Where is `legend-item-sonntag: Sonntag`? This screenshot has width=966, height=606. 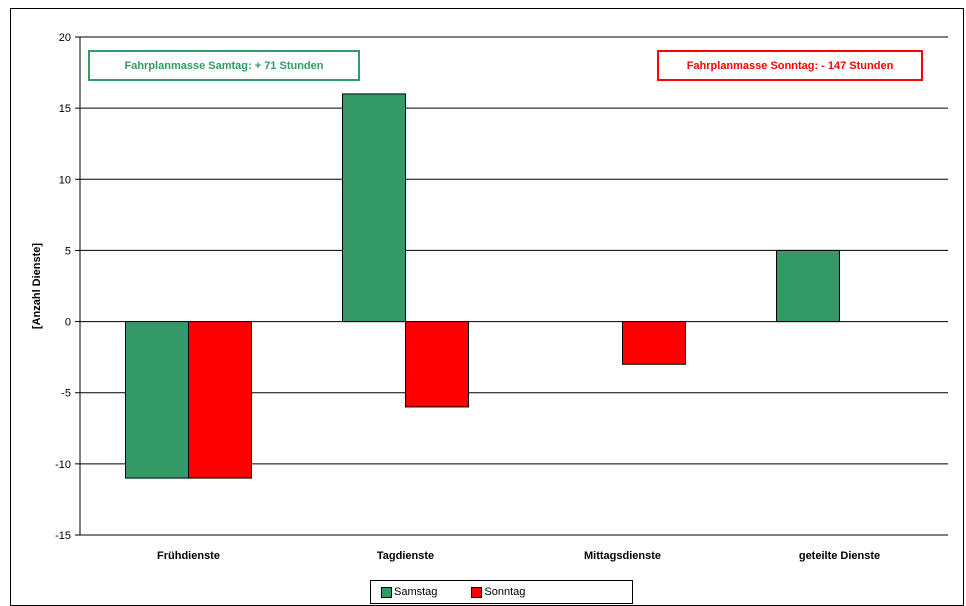
legend-item-sonntag: Sonntag is located at coordinates (498, 592).